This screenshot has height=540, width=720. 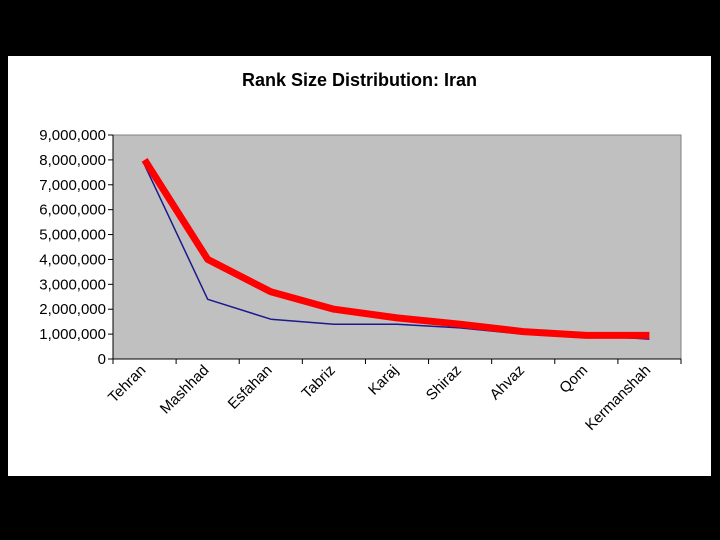 I want to click on chart-title: Rank Size Distribution: Iran, so click(x=359, y=80).